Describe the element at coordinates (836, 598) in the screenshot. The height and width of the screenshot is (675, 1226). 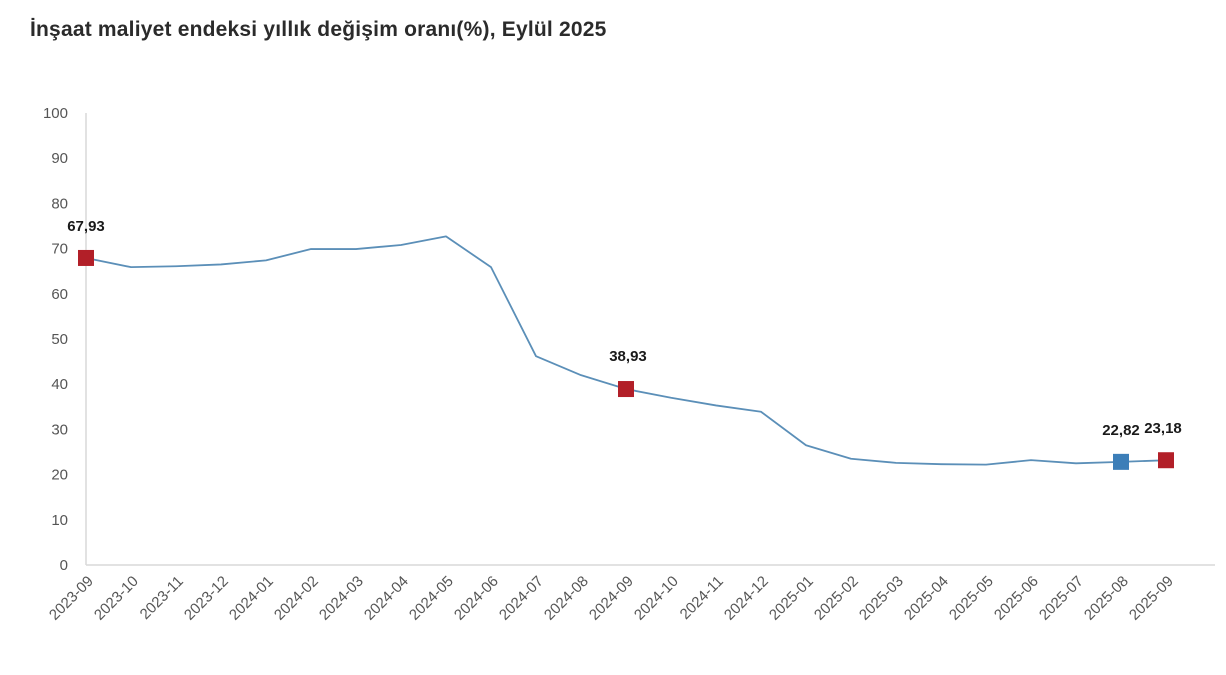
I see `x-tick-label: 2025-02` at that location.